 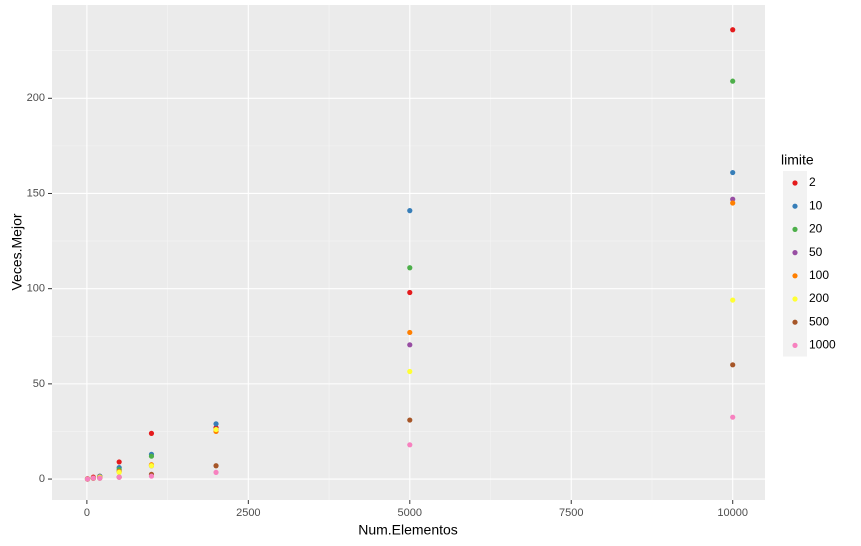 I want to click on legend-label: 10, so click(x=816, y=205).